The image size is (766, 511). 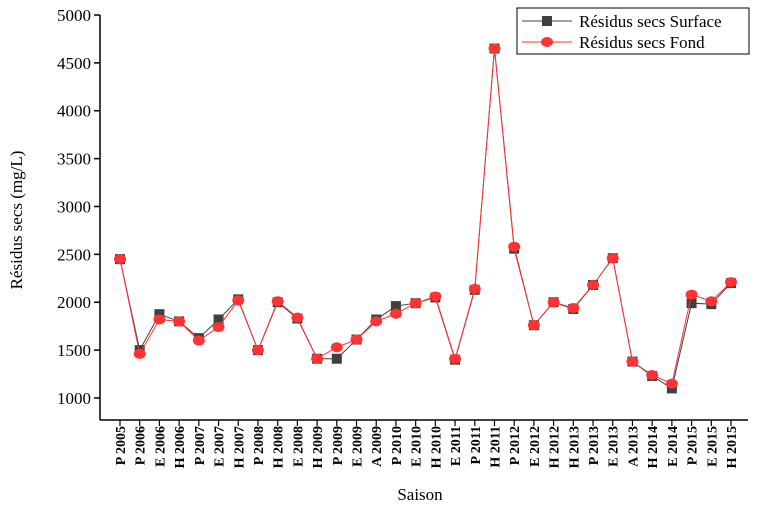 What do you see at coordinates (574, 447) in the screenshot?
I see `x-tick-label: H 2013` at bounding box center [574, 447].